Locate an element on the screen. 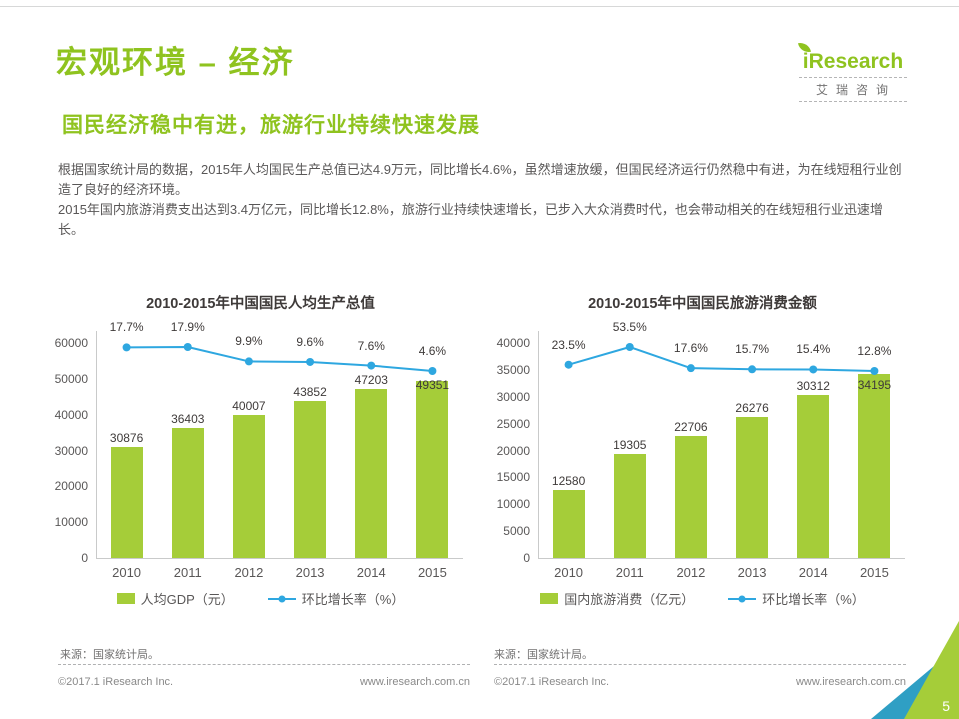 This screenshot has width=959, height=719. line-value-label: 9.6% is located at coordinates (310, 341).